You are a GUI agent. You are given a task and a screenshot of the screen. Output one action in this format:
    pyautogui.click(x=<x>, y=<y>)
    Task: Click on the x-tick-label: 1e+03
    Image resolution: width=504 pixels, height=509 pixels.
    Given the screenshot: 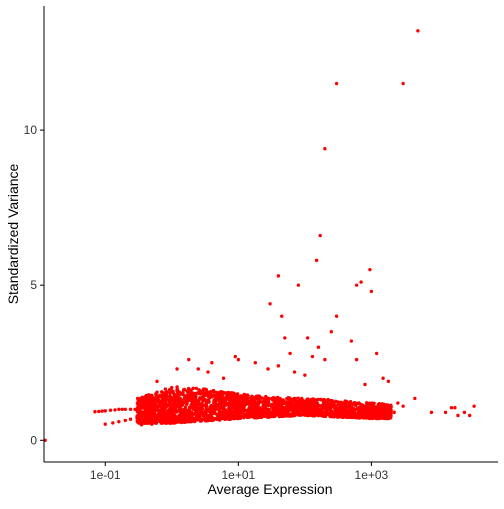 What is the action you would take?
    pyautogui.click(x=372, y=475)
    